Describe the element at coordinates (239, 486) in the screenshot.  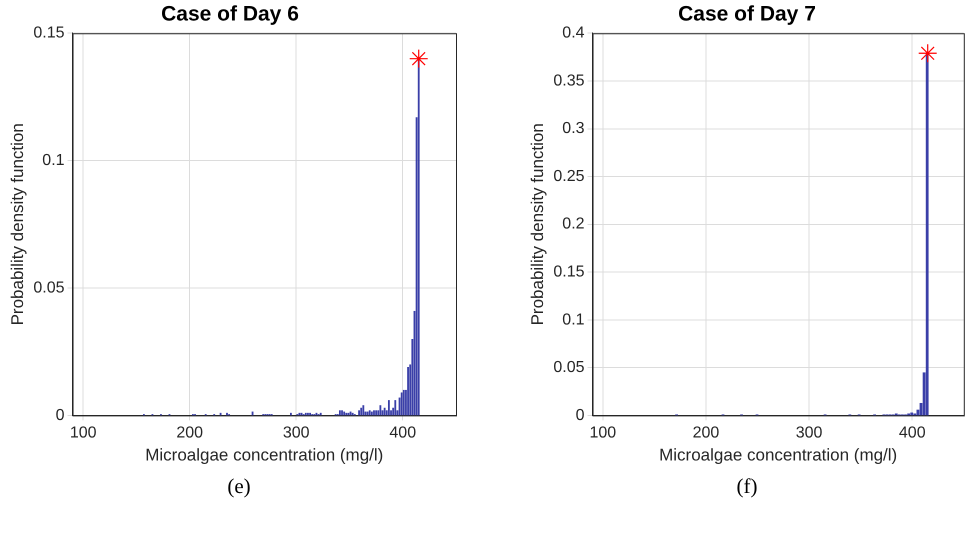
I see `text: (e)` at that location.